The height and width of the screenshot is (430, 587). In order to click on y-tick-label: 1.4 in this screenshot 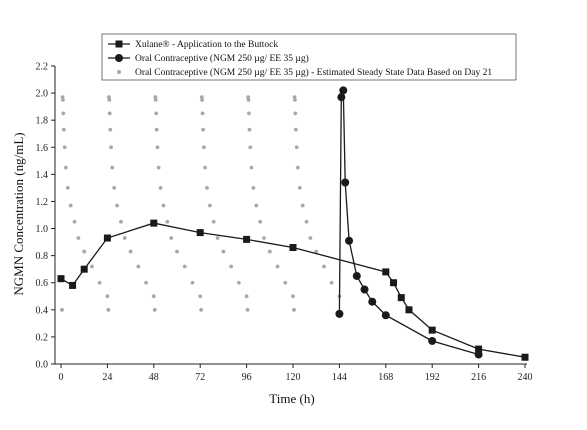, I will do `click(42, 175)`.